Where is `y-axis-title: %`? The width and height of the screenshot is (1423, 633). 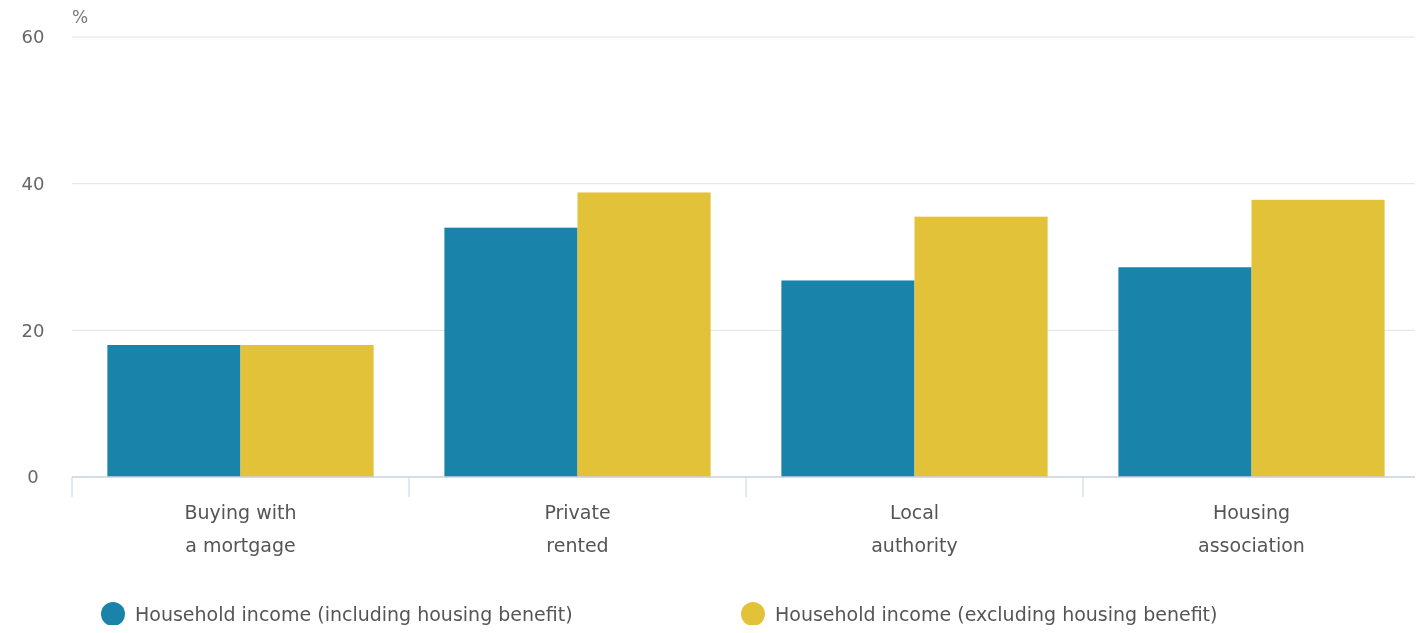
y-axis-title: % is located at coordinates (80, 17).